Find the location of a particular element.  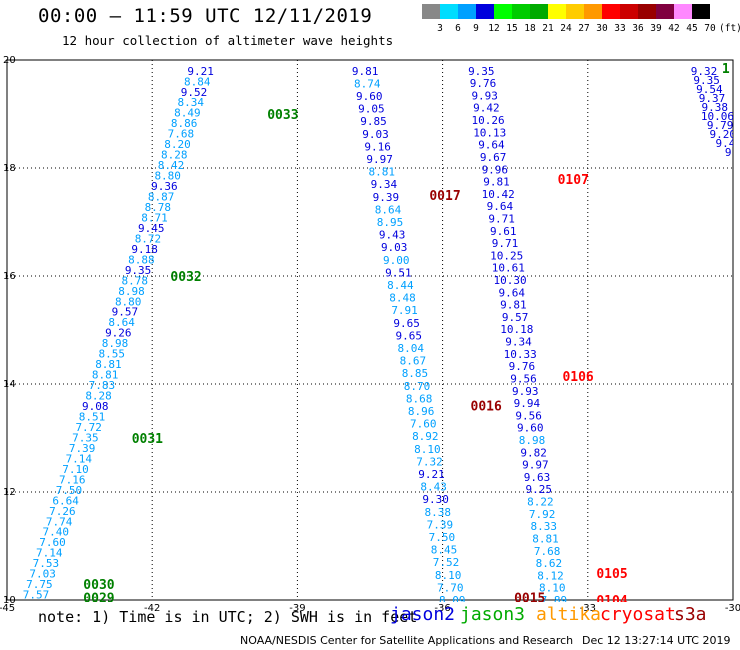

wave-height-value: 8.49 is located at coordinates (187, 113).